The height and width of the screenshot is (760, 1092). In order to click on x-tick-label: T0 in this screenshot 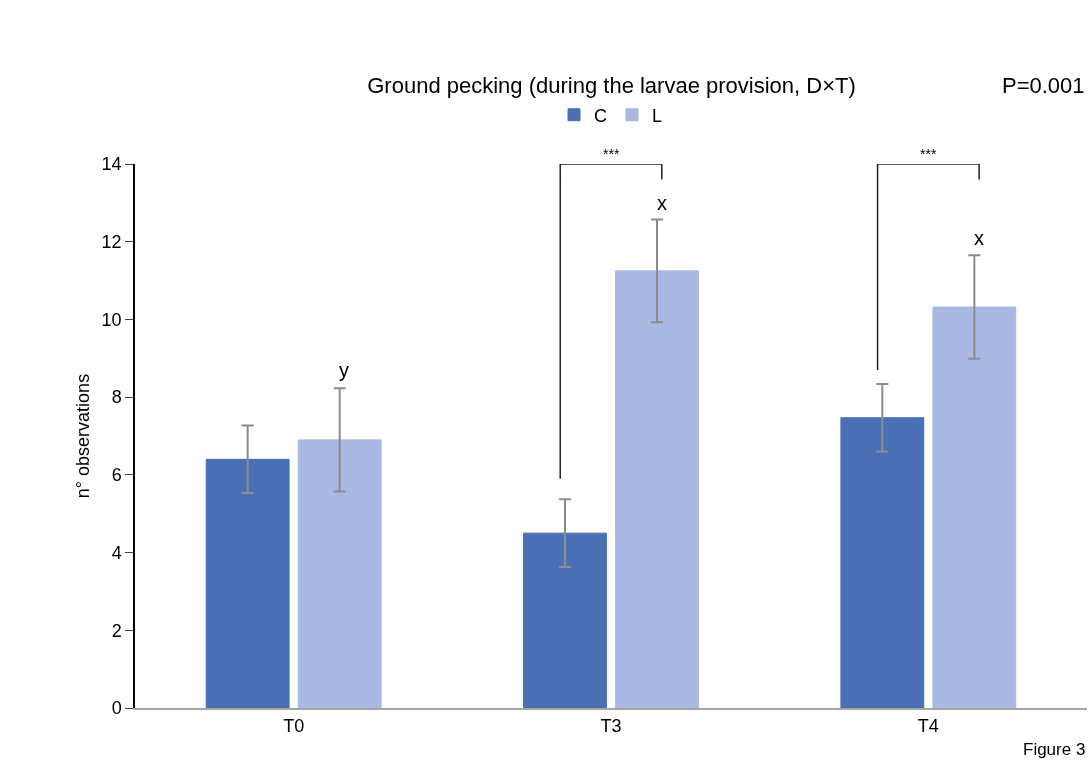, I will do `click(294, 725)`.